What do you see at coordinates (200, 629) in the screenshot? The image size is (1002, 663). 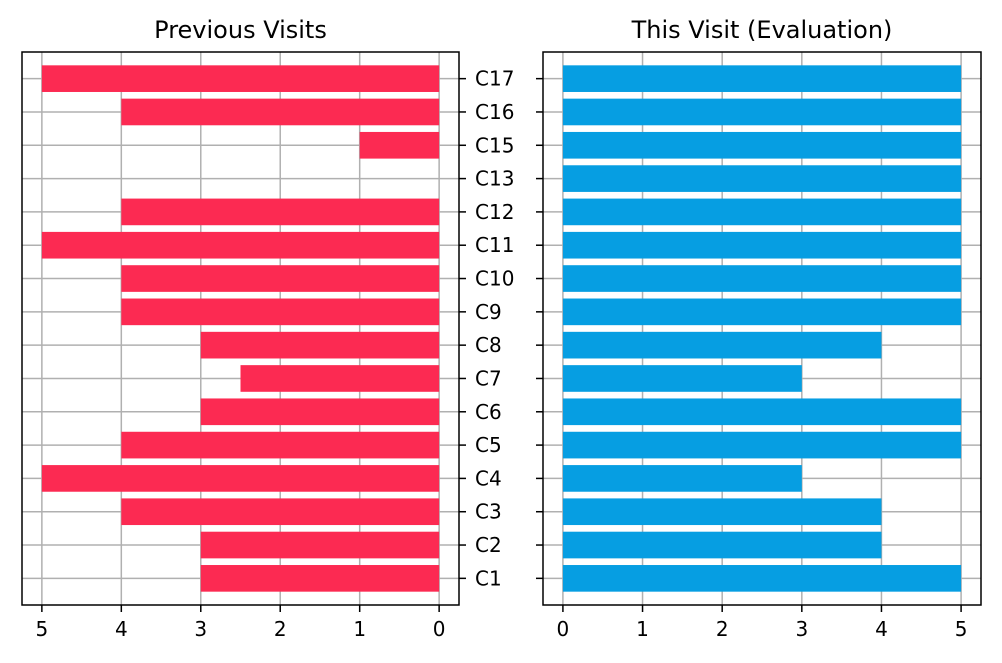 I see `previous-xtick-label: 3` at bounding box center [200, 629].